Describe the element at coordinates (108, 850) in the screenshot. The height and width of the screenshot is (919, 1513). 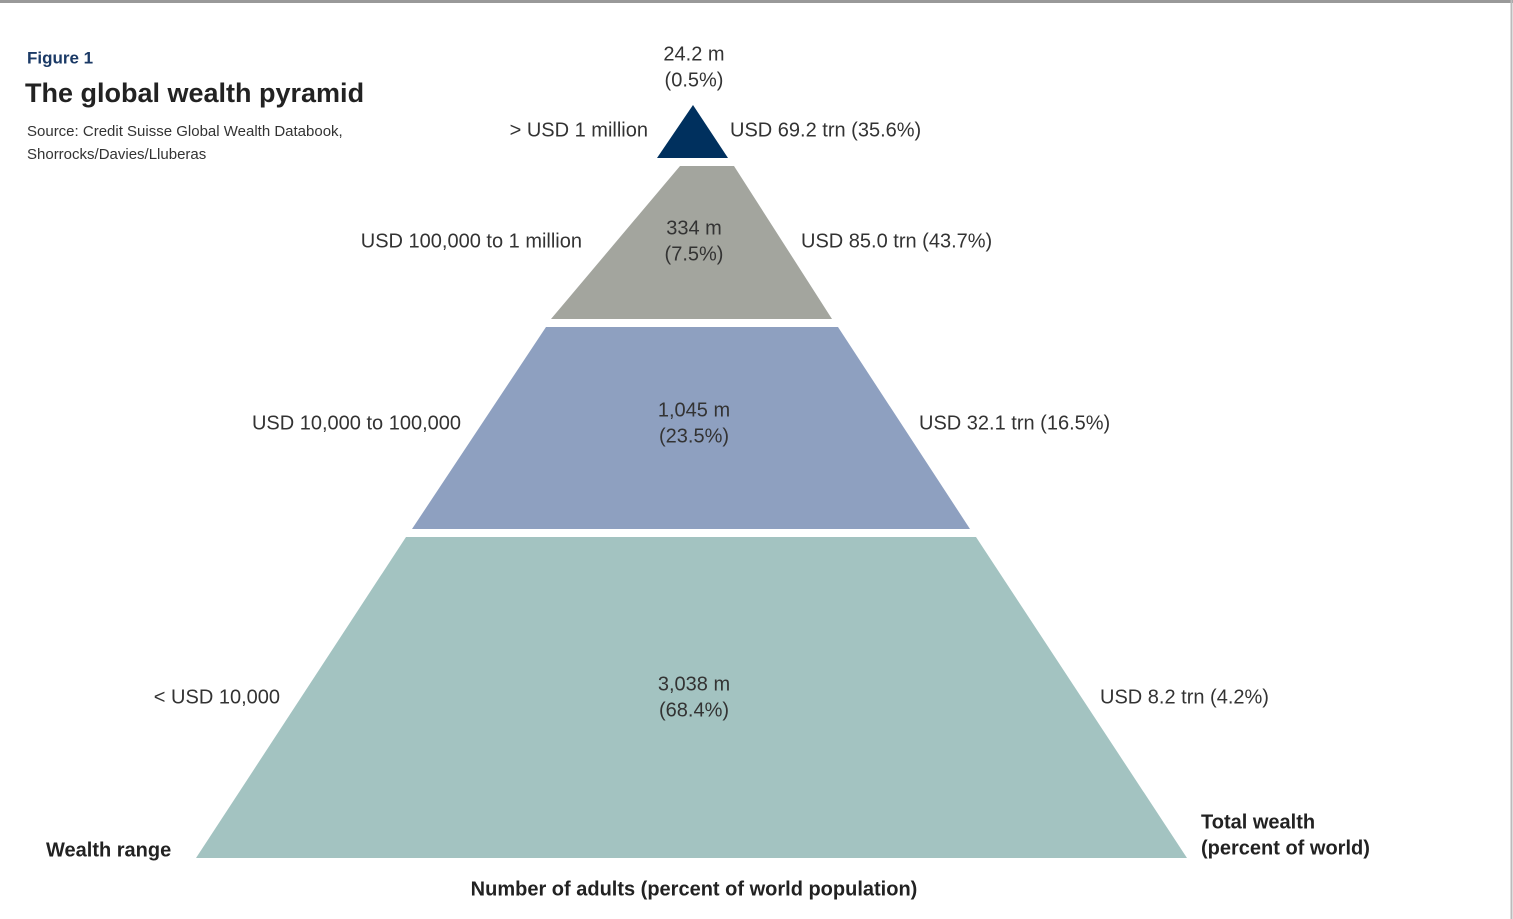
I see `wealth-range-label: Wealth range` at that location.